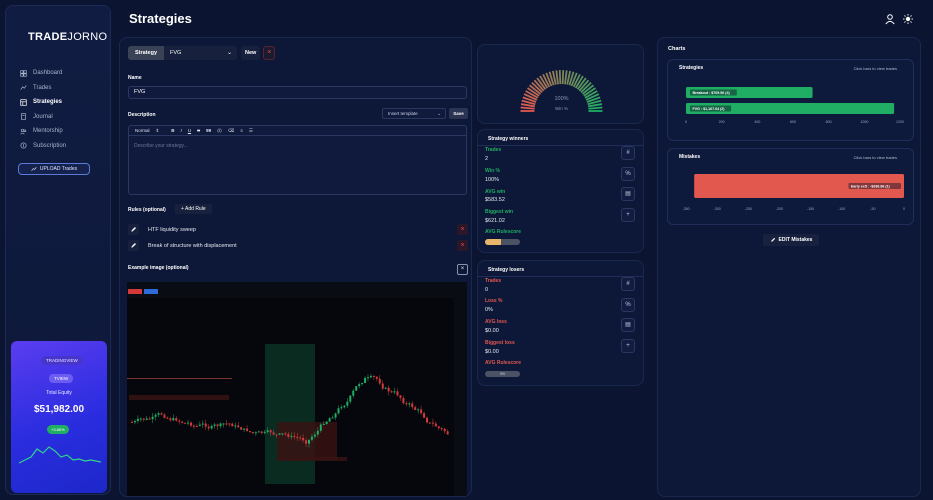 This screenshot has width=933, height=500. I want to click on trades-icon, so click(23, 88).